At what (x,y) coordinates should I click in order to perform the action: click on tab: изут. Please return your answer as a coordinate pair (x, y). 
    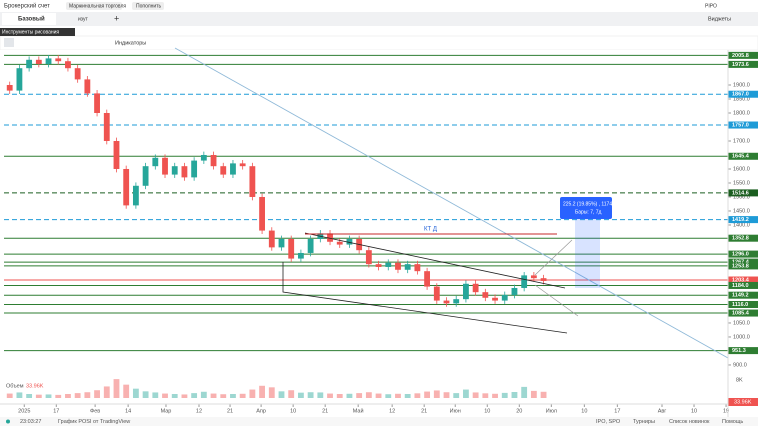
    Looking at the image, I should click on (83, 19).